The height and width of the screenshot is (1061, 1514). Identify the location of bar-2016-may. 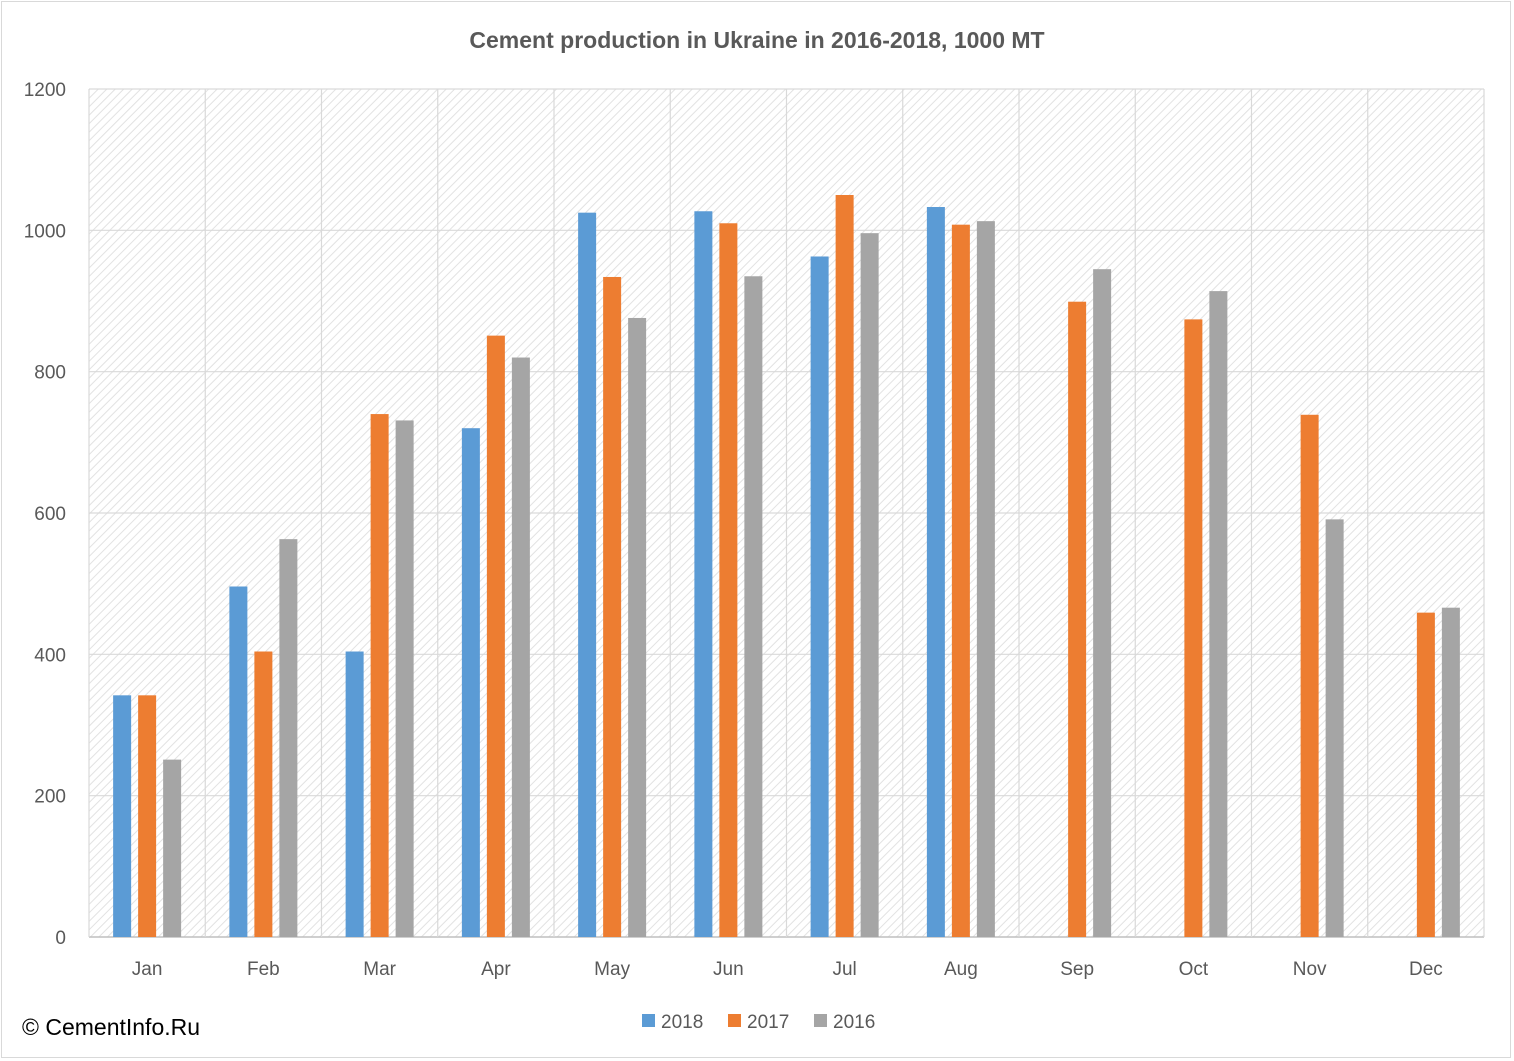
(637, 627).